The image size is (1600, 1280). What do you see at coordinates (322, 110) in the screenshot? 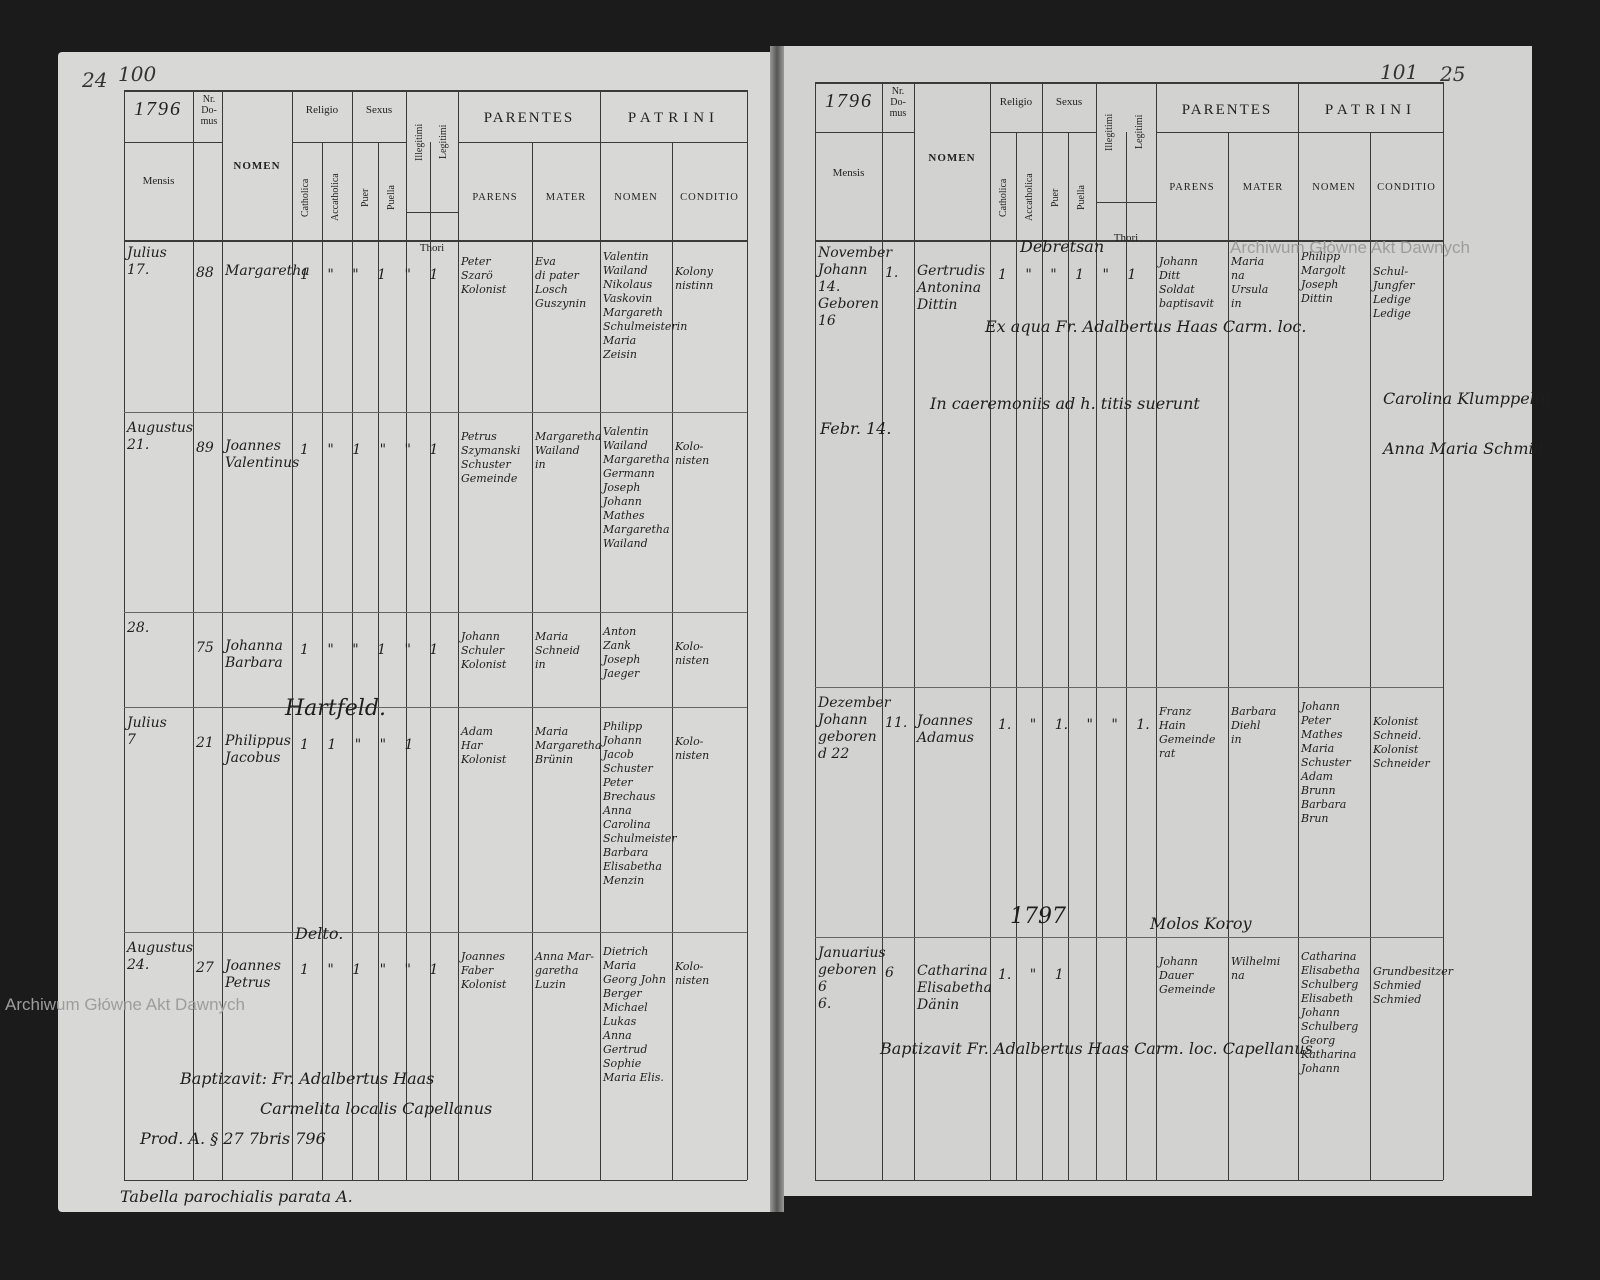
I see `religio-header: Religio` at bounding box center [322, 110].